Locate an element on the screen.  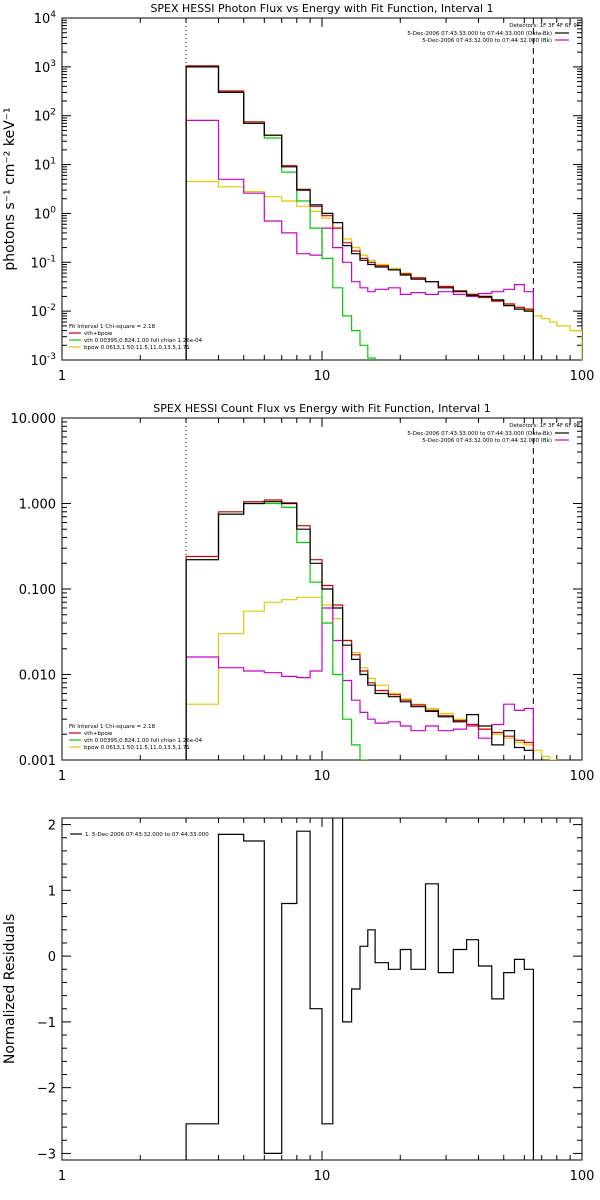
y-tick-label: 10⁻² is located at coordinates (43, 311).